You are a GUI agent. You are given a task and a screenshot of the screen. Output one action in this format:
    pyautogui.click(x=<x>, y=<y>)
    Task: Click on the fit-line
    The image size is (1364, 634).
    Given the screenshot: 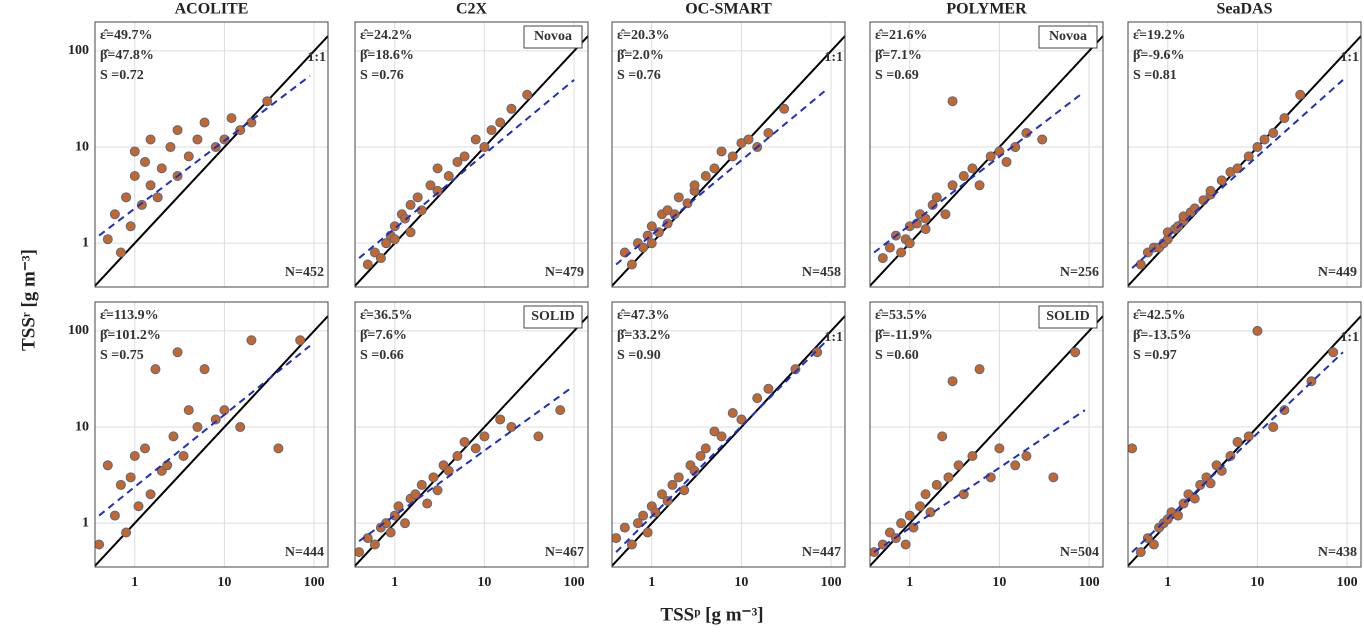 What is the action you would take?
    pyautogui.click(x=204, y=431)
    